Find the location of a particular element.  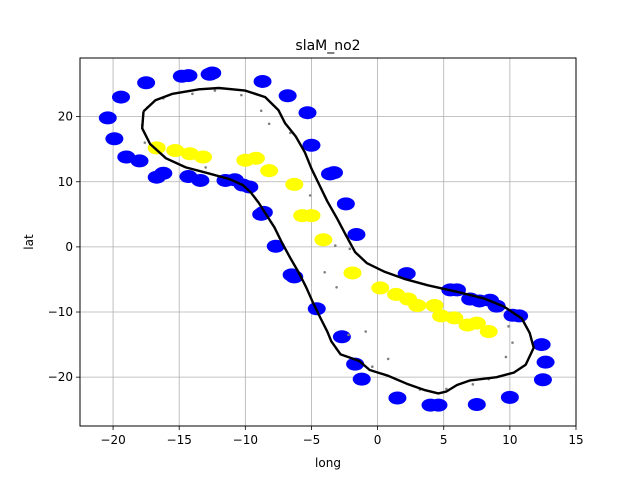

x-tick-label: −5 is located at coordinates (312, 440).